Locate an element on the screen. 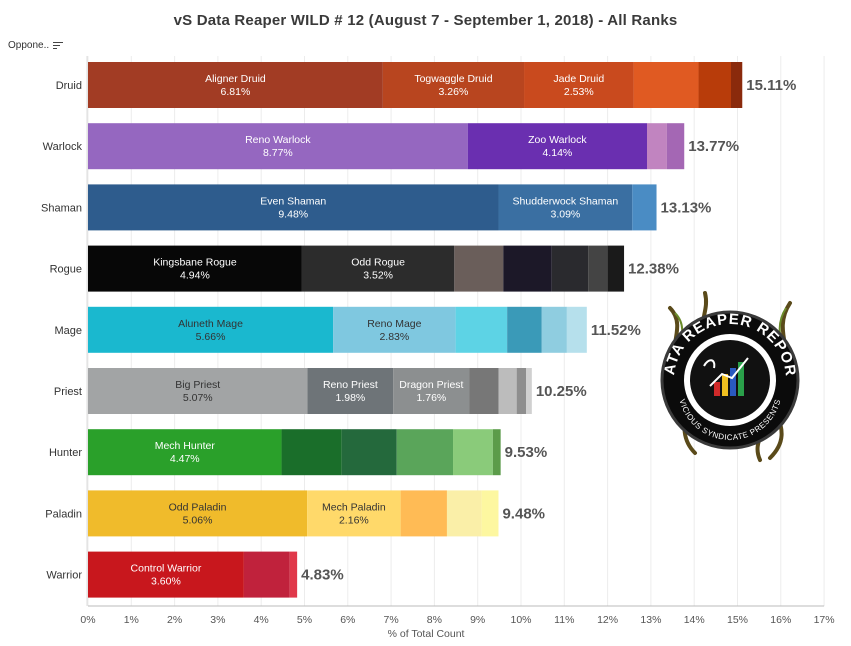 This screenshot has width=851, height=646. bar-total-label: 15.11% is located at coordinates (771, 85).